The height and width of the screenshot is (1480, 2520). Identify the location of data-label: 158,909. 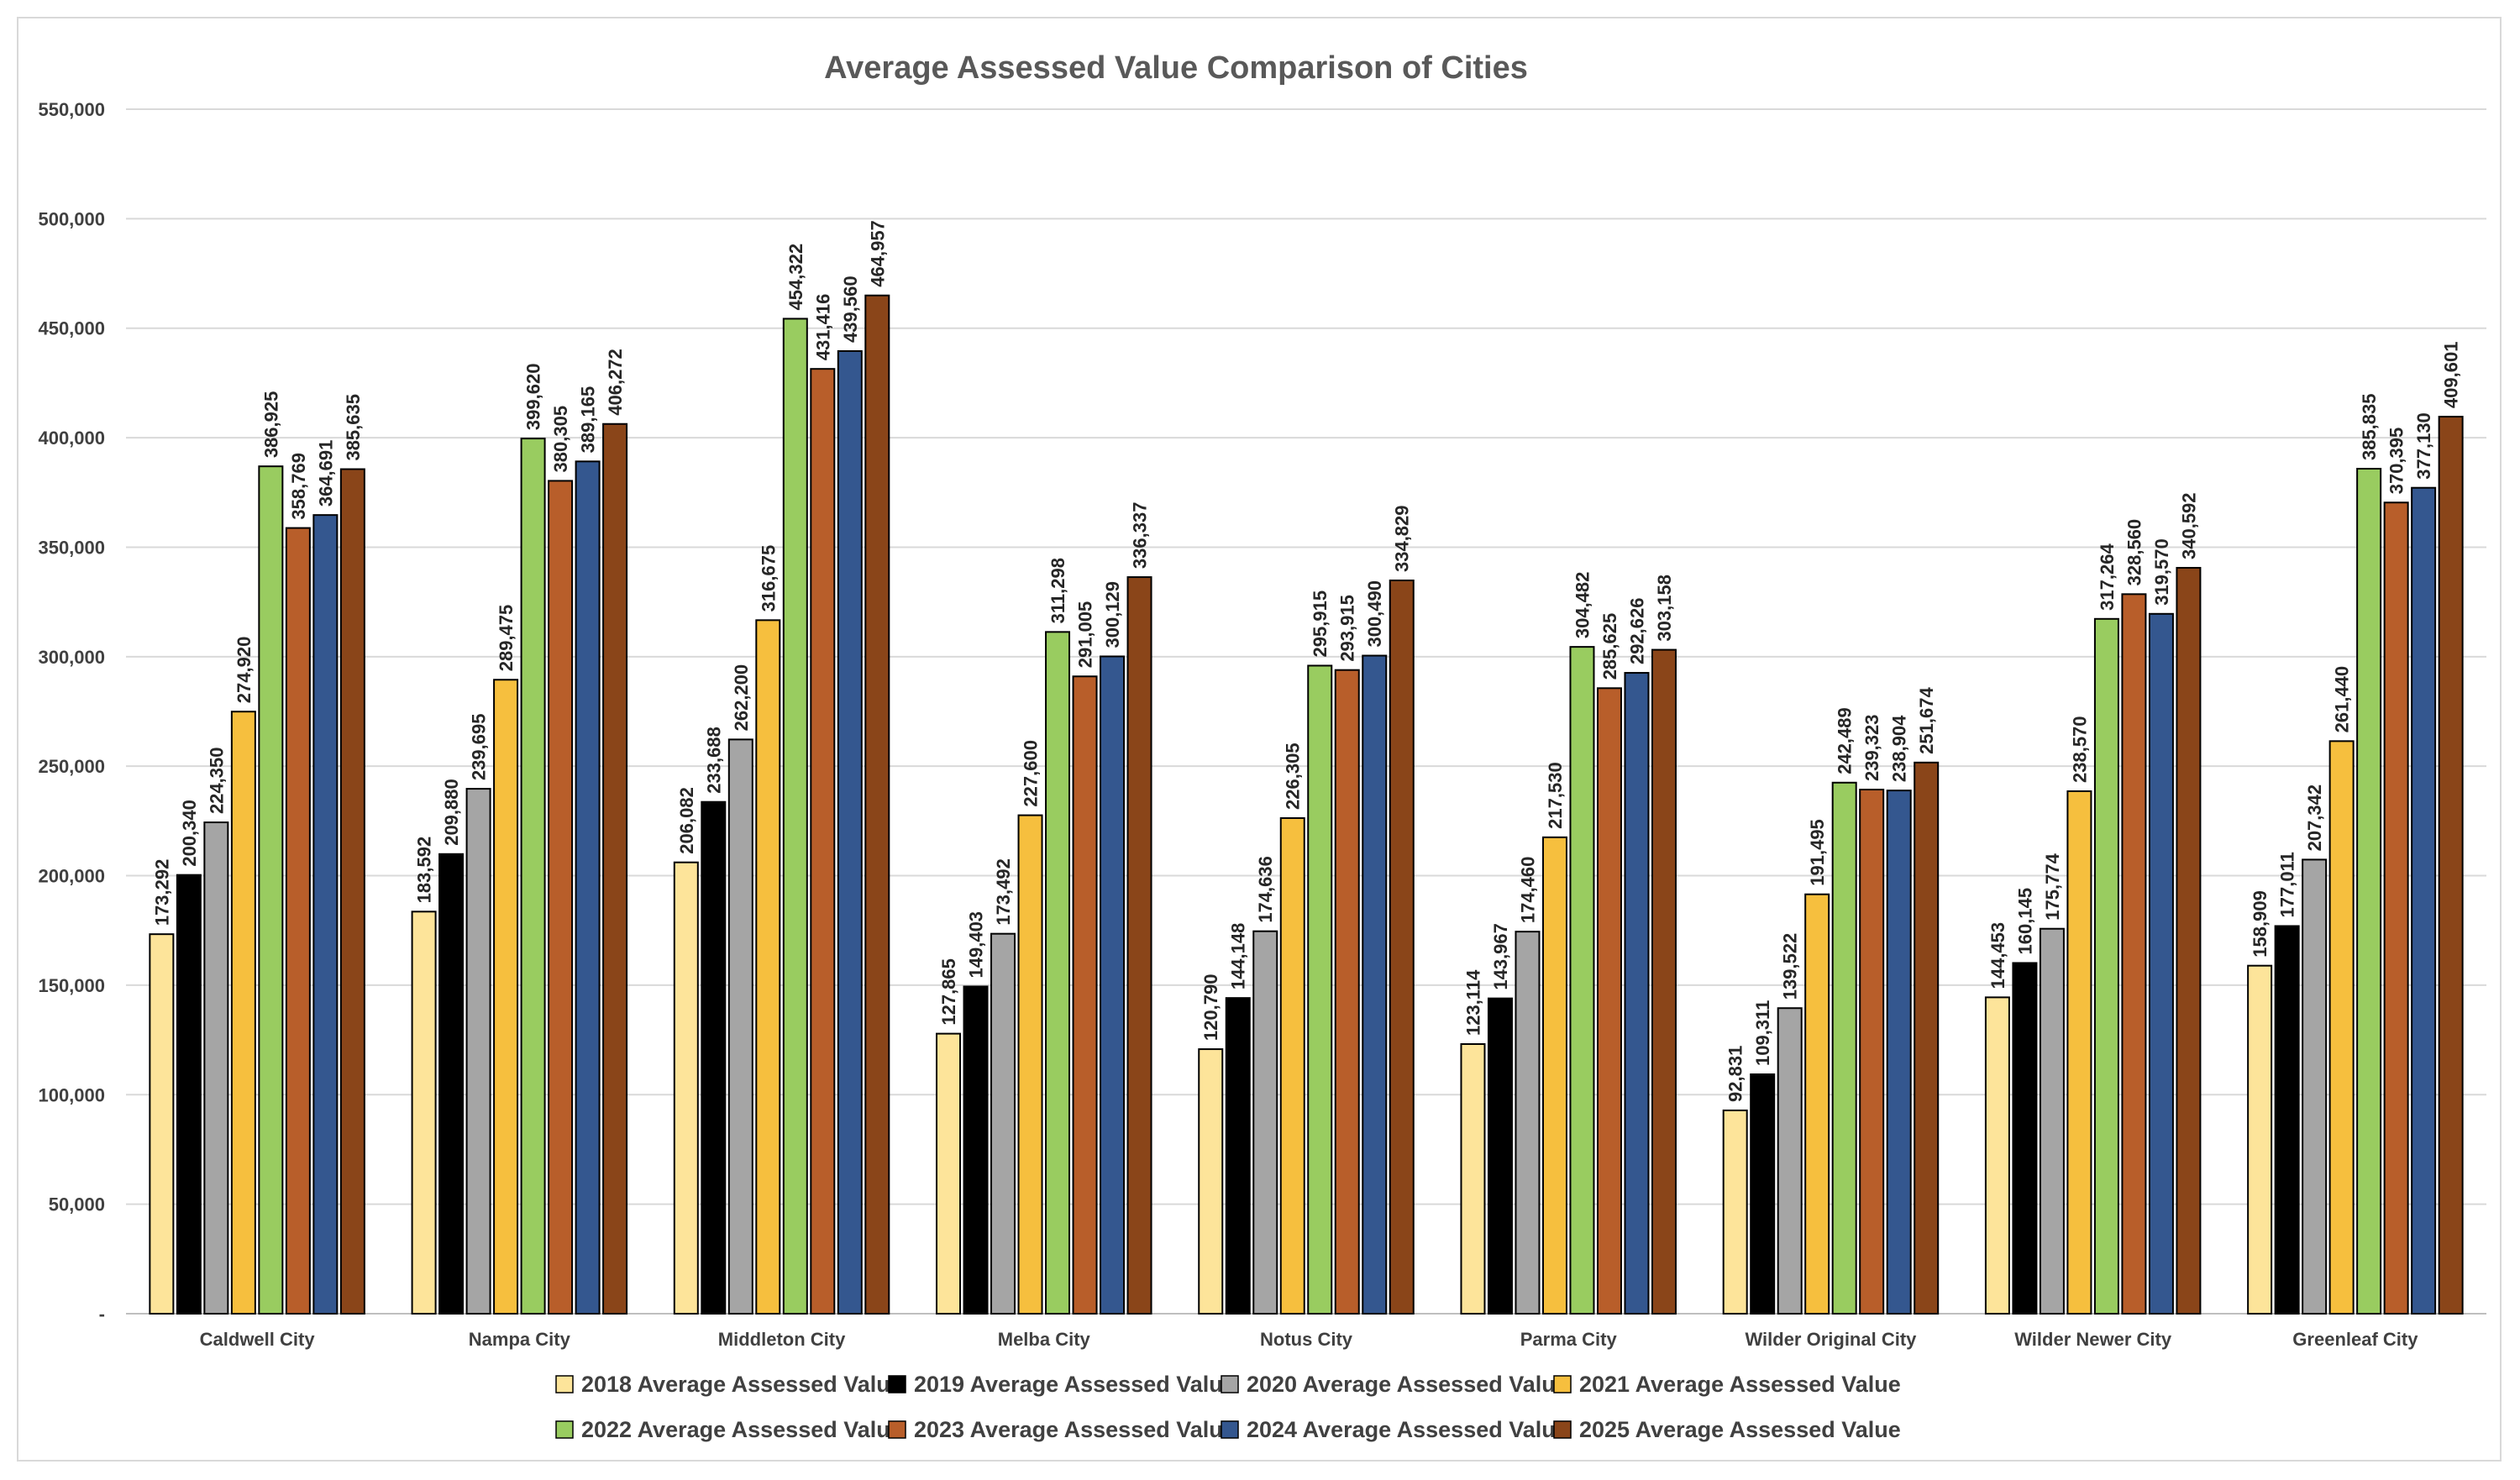
(2260, 924).